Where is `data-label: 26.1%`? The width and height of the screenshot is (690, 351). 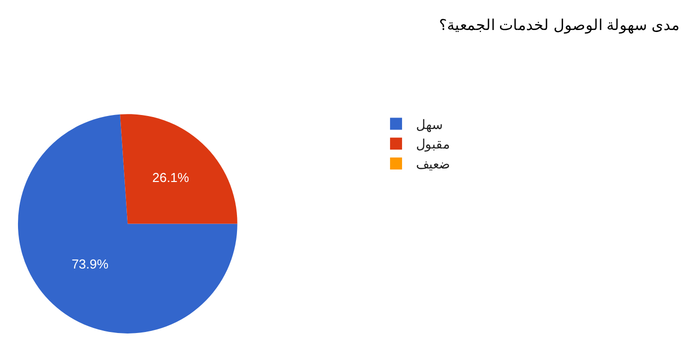
data-label: 26.1% is located at coordinates (171, 177).